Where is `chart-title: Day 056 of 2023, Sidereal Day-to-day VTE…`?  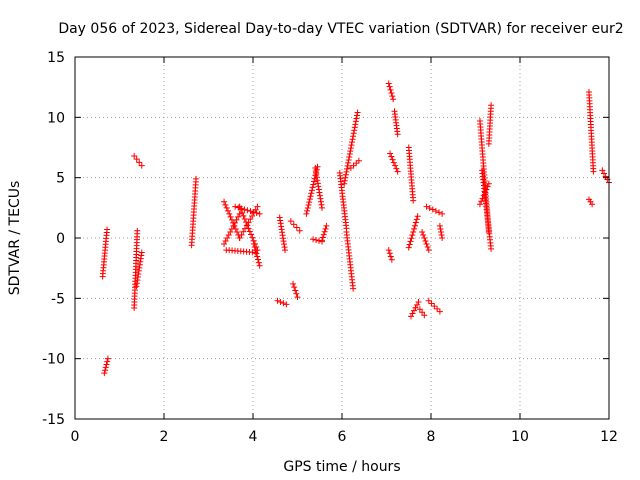
chart-title: Day 056 of 2023, Sidereal Day-to-day VTE… is located at coordinates (340, 29).